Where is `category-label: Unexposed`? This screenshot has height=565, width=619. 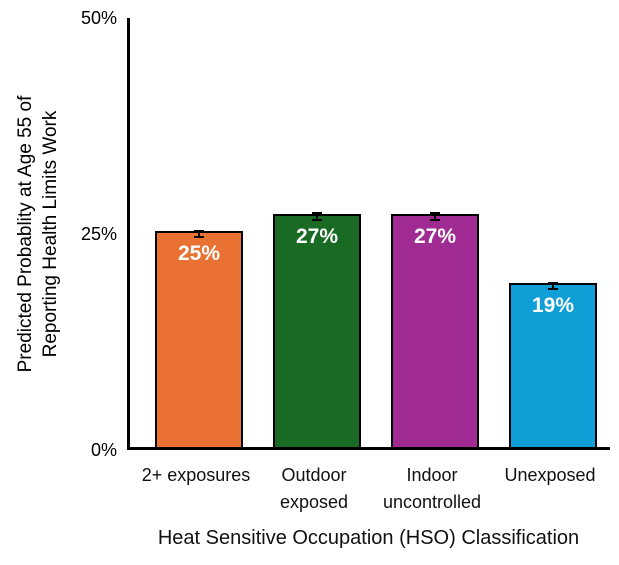
category-label: Unexposed is located at coordinates (550, 475).